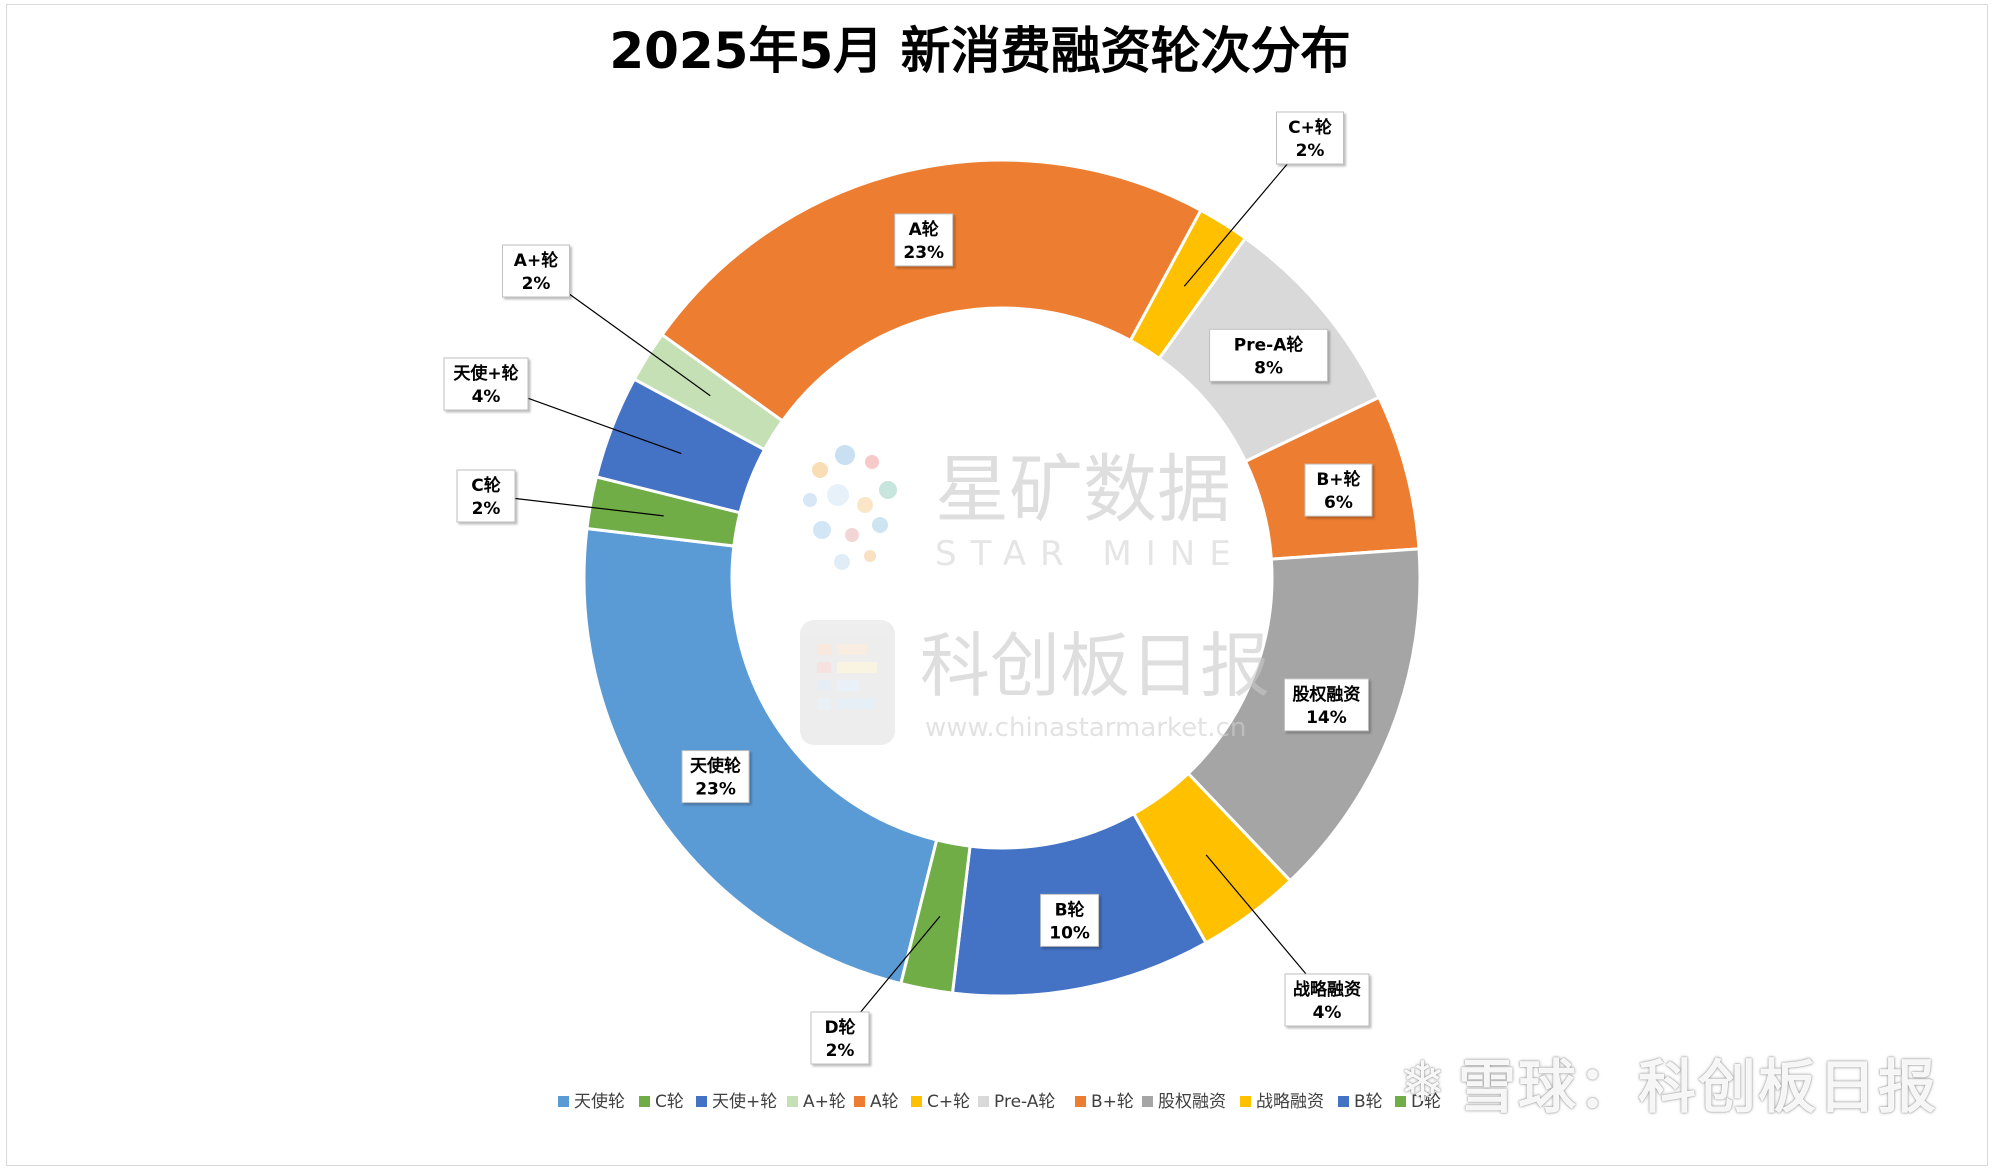 The width and height of the screenshot is (1994, 1176). What do you see at coordinates (1290, 1102) in the screenshot?
I see `legend-label: 战略融资` at bounding box center [1290, 1102].